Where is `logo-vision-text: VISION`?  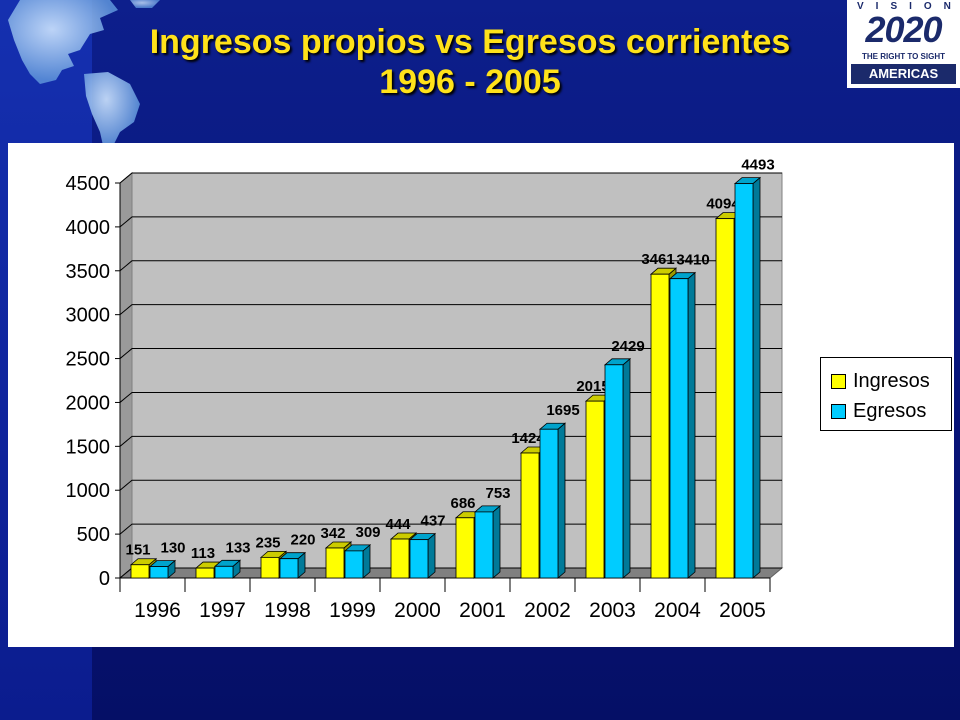
logo-vision-text: VISION is located at coordinates (908, 6).